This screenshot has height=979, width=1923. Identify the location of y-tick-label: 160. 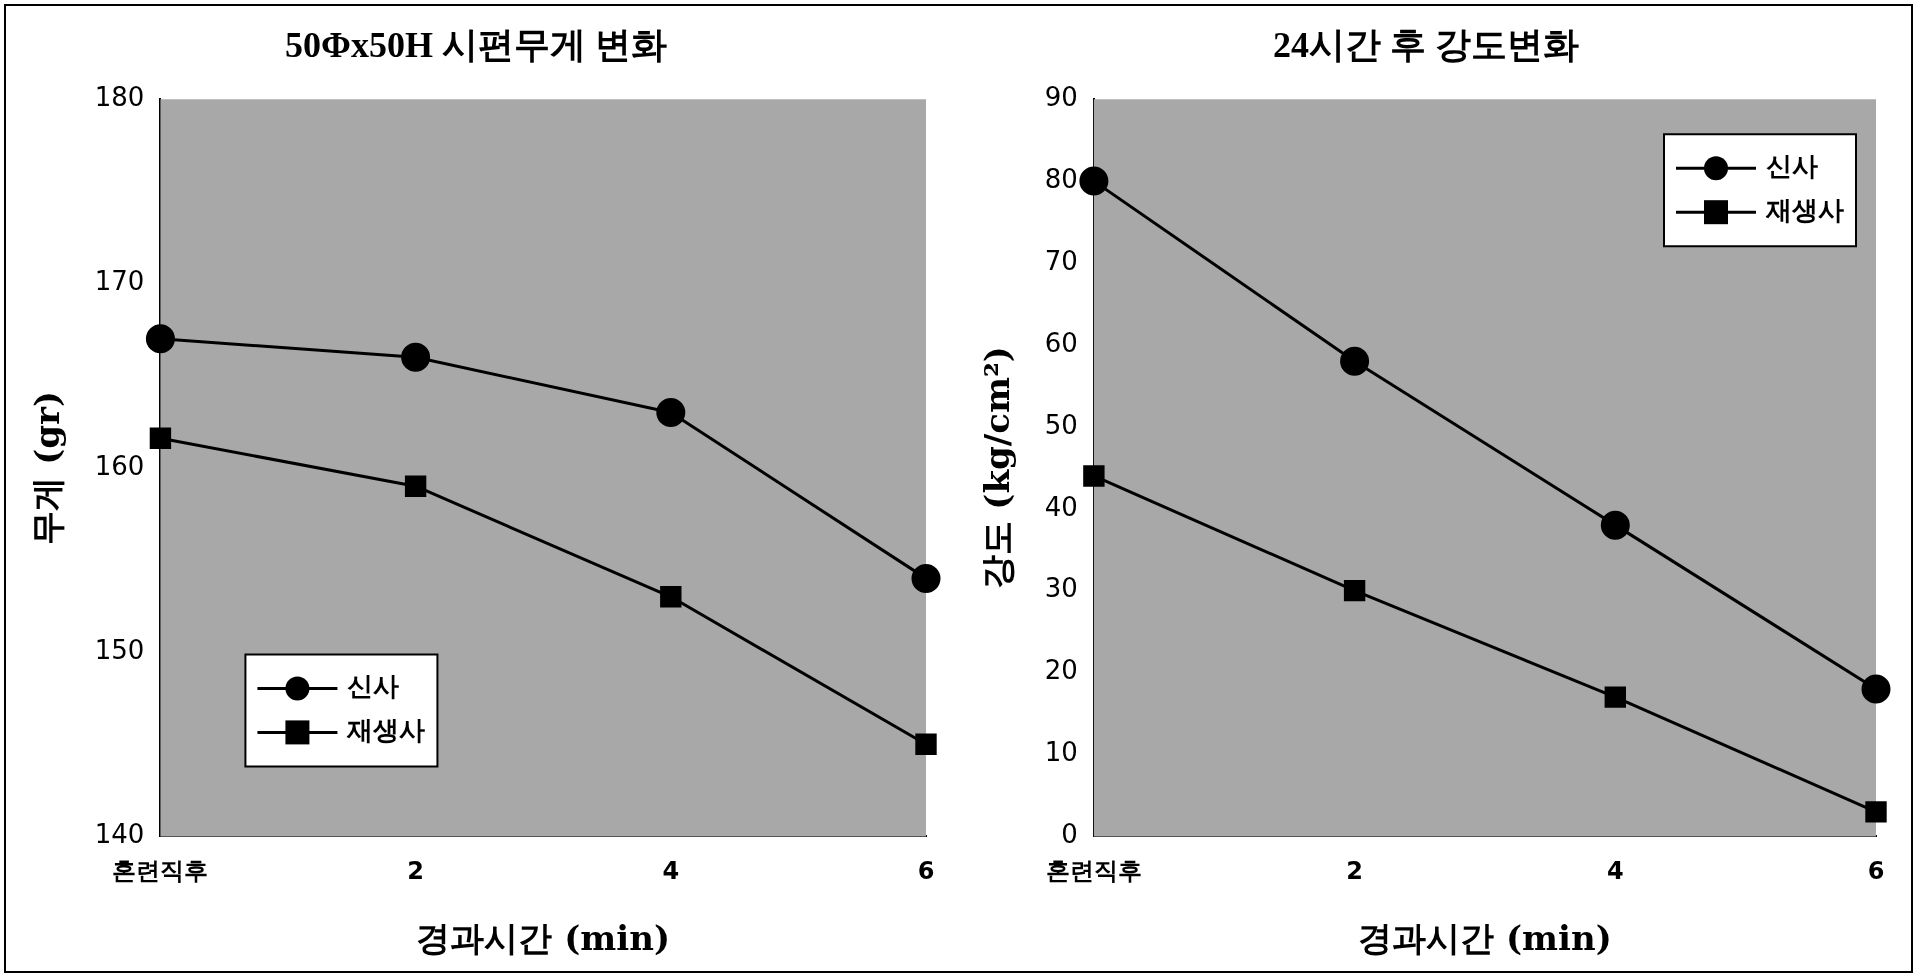
(119, 465).